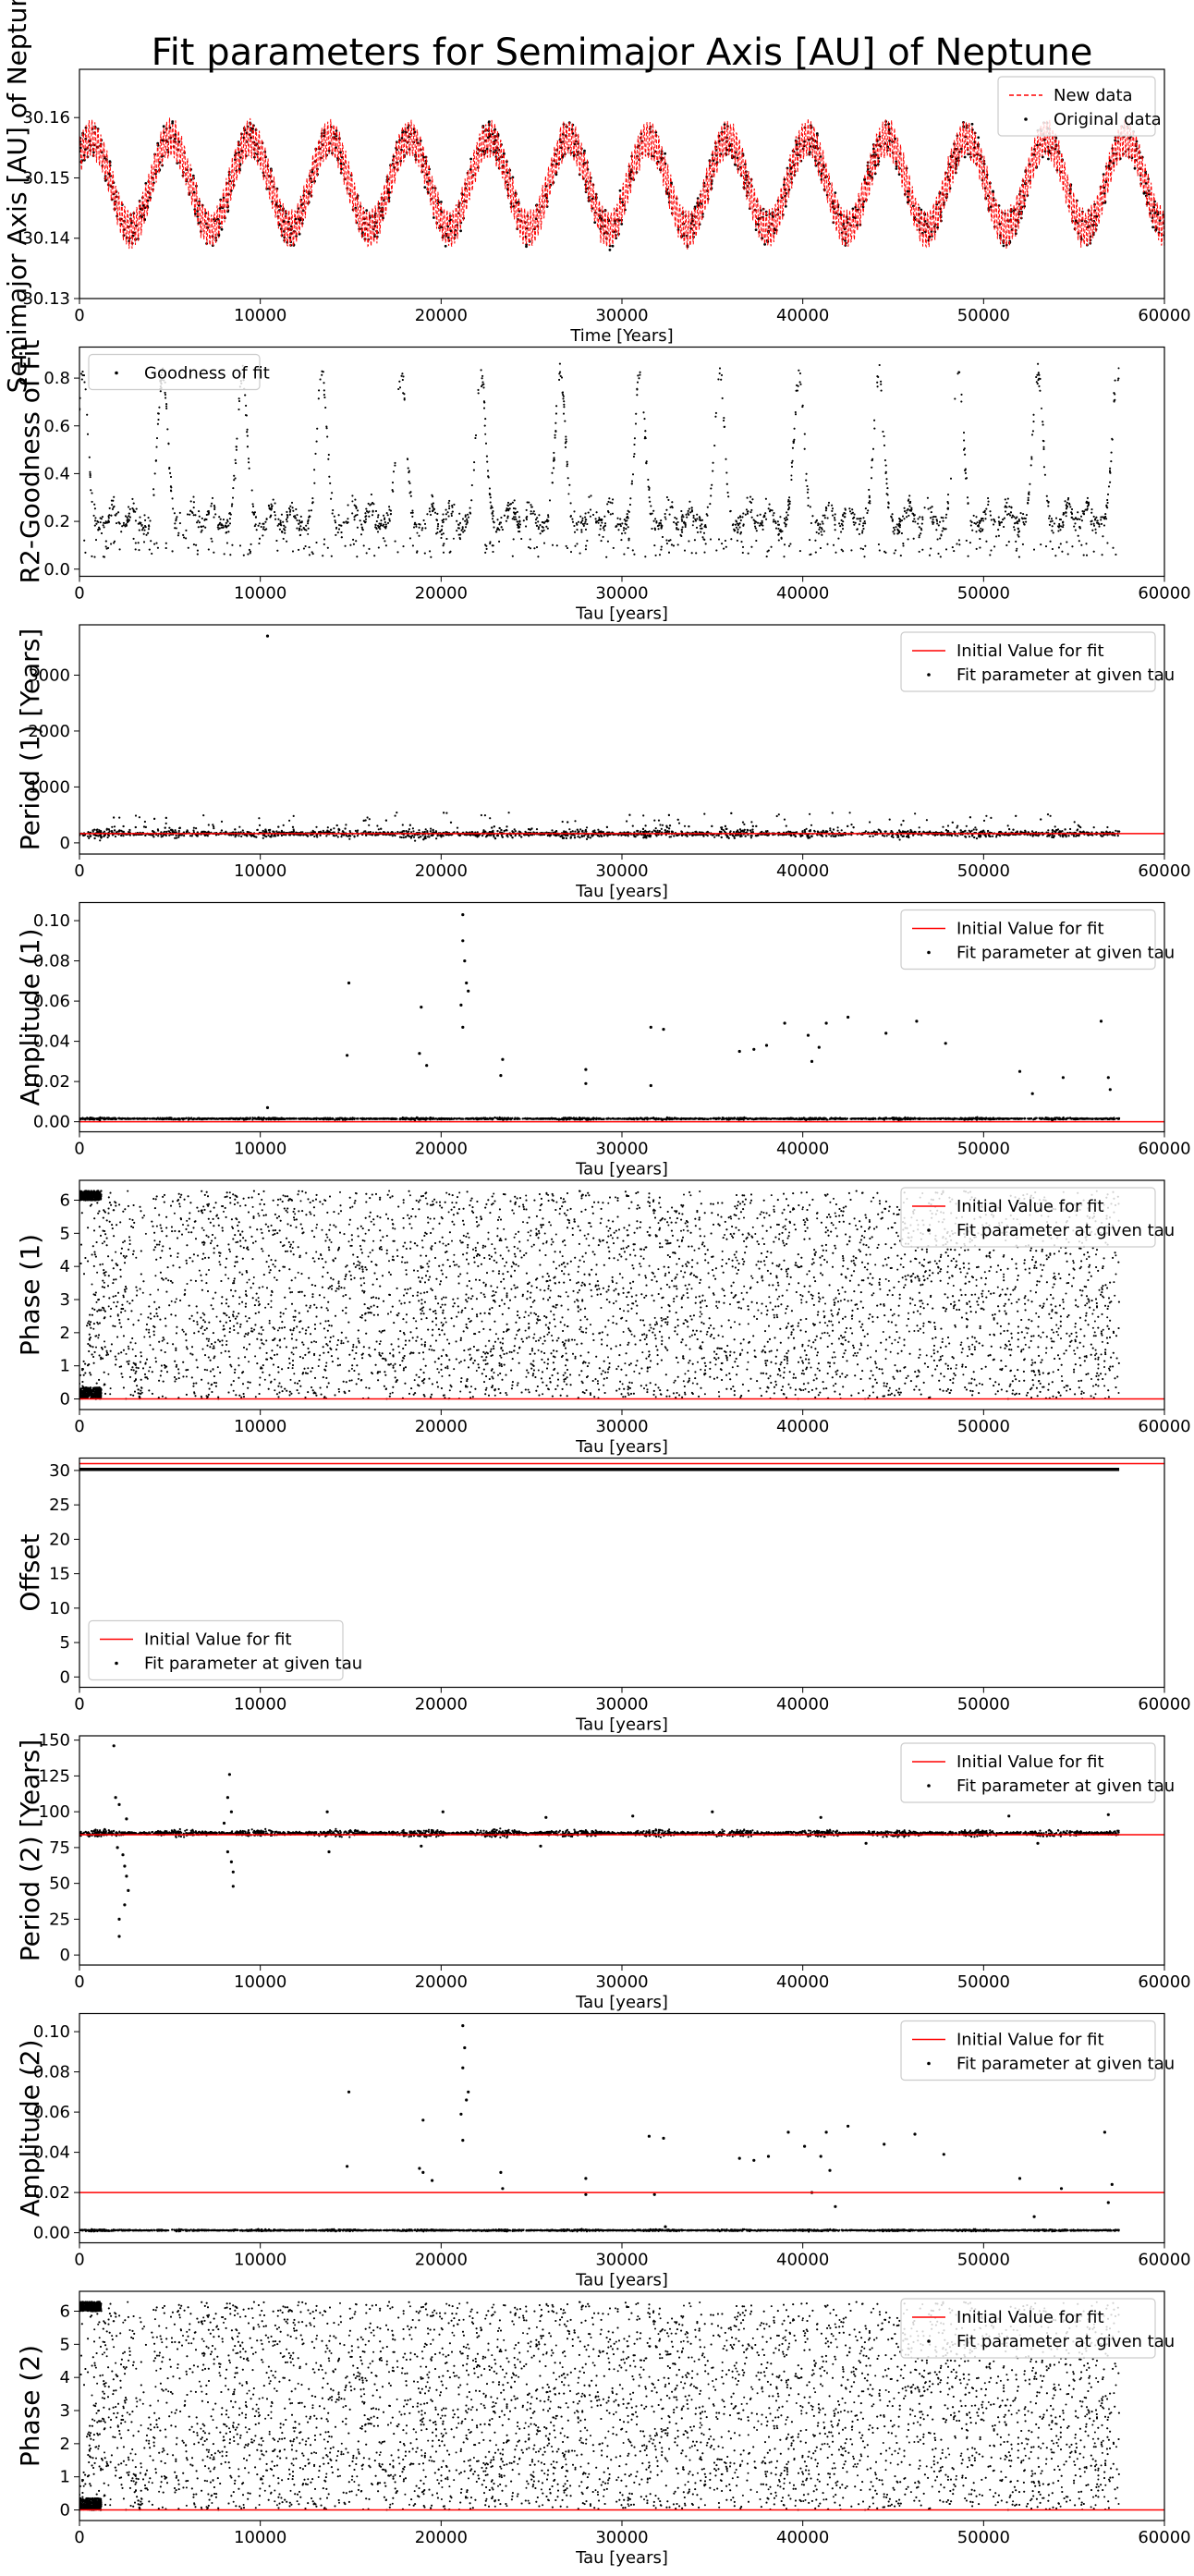  I want to click on plot-area, so click(599, 460).